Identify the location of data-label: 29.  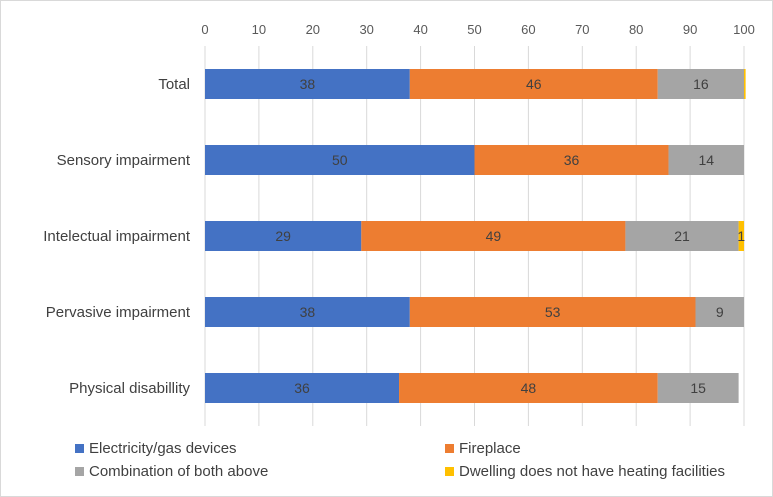
(283, 236).